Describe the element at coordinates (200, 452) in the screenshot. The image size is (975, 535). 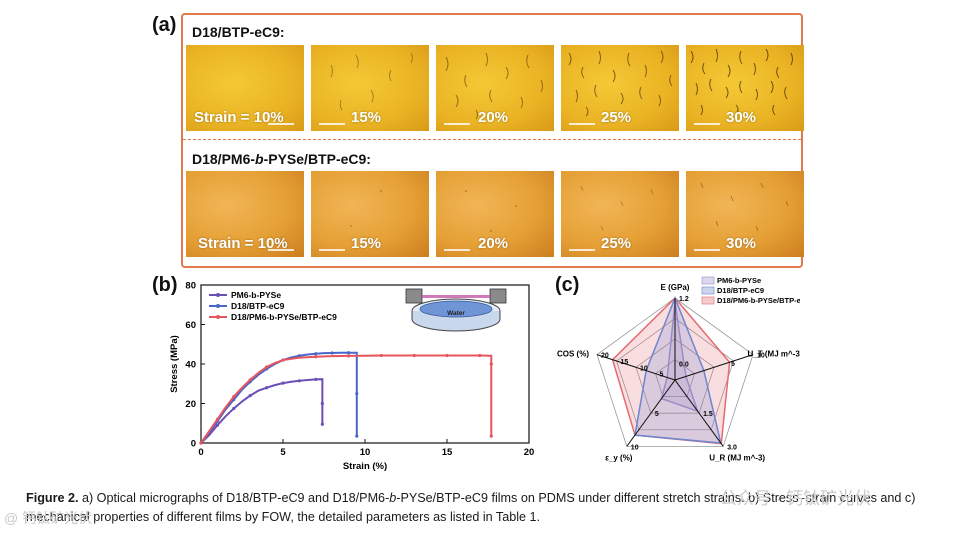
I see `x-tick-label: 0` at that location.